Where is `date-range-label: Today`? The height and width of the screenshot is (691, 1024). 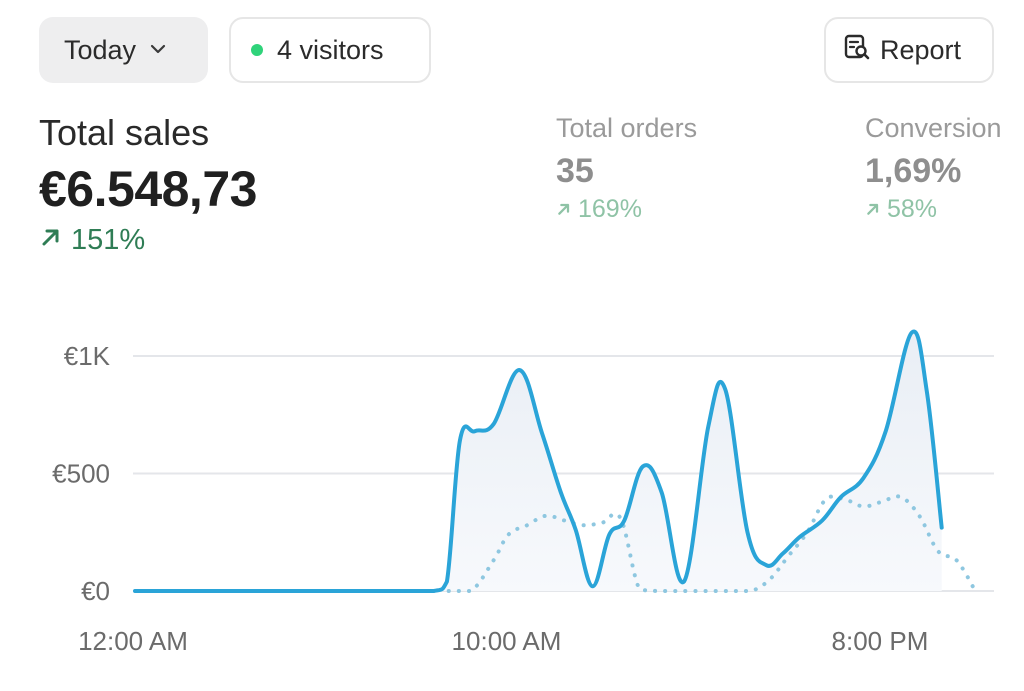 date-range-label: Today is located at coordinates (100, 49).